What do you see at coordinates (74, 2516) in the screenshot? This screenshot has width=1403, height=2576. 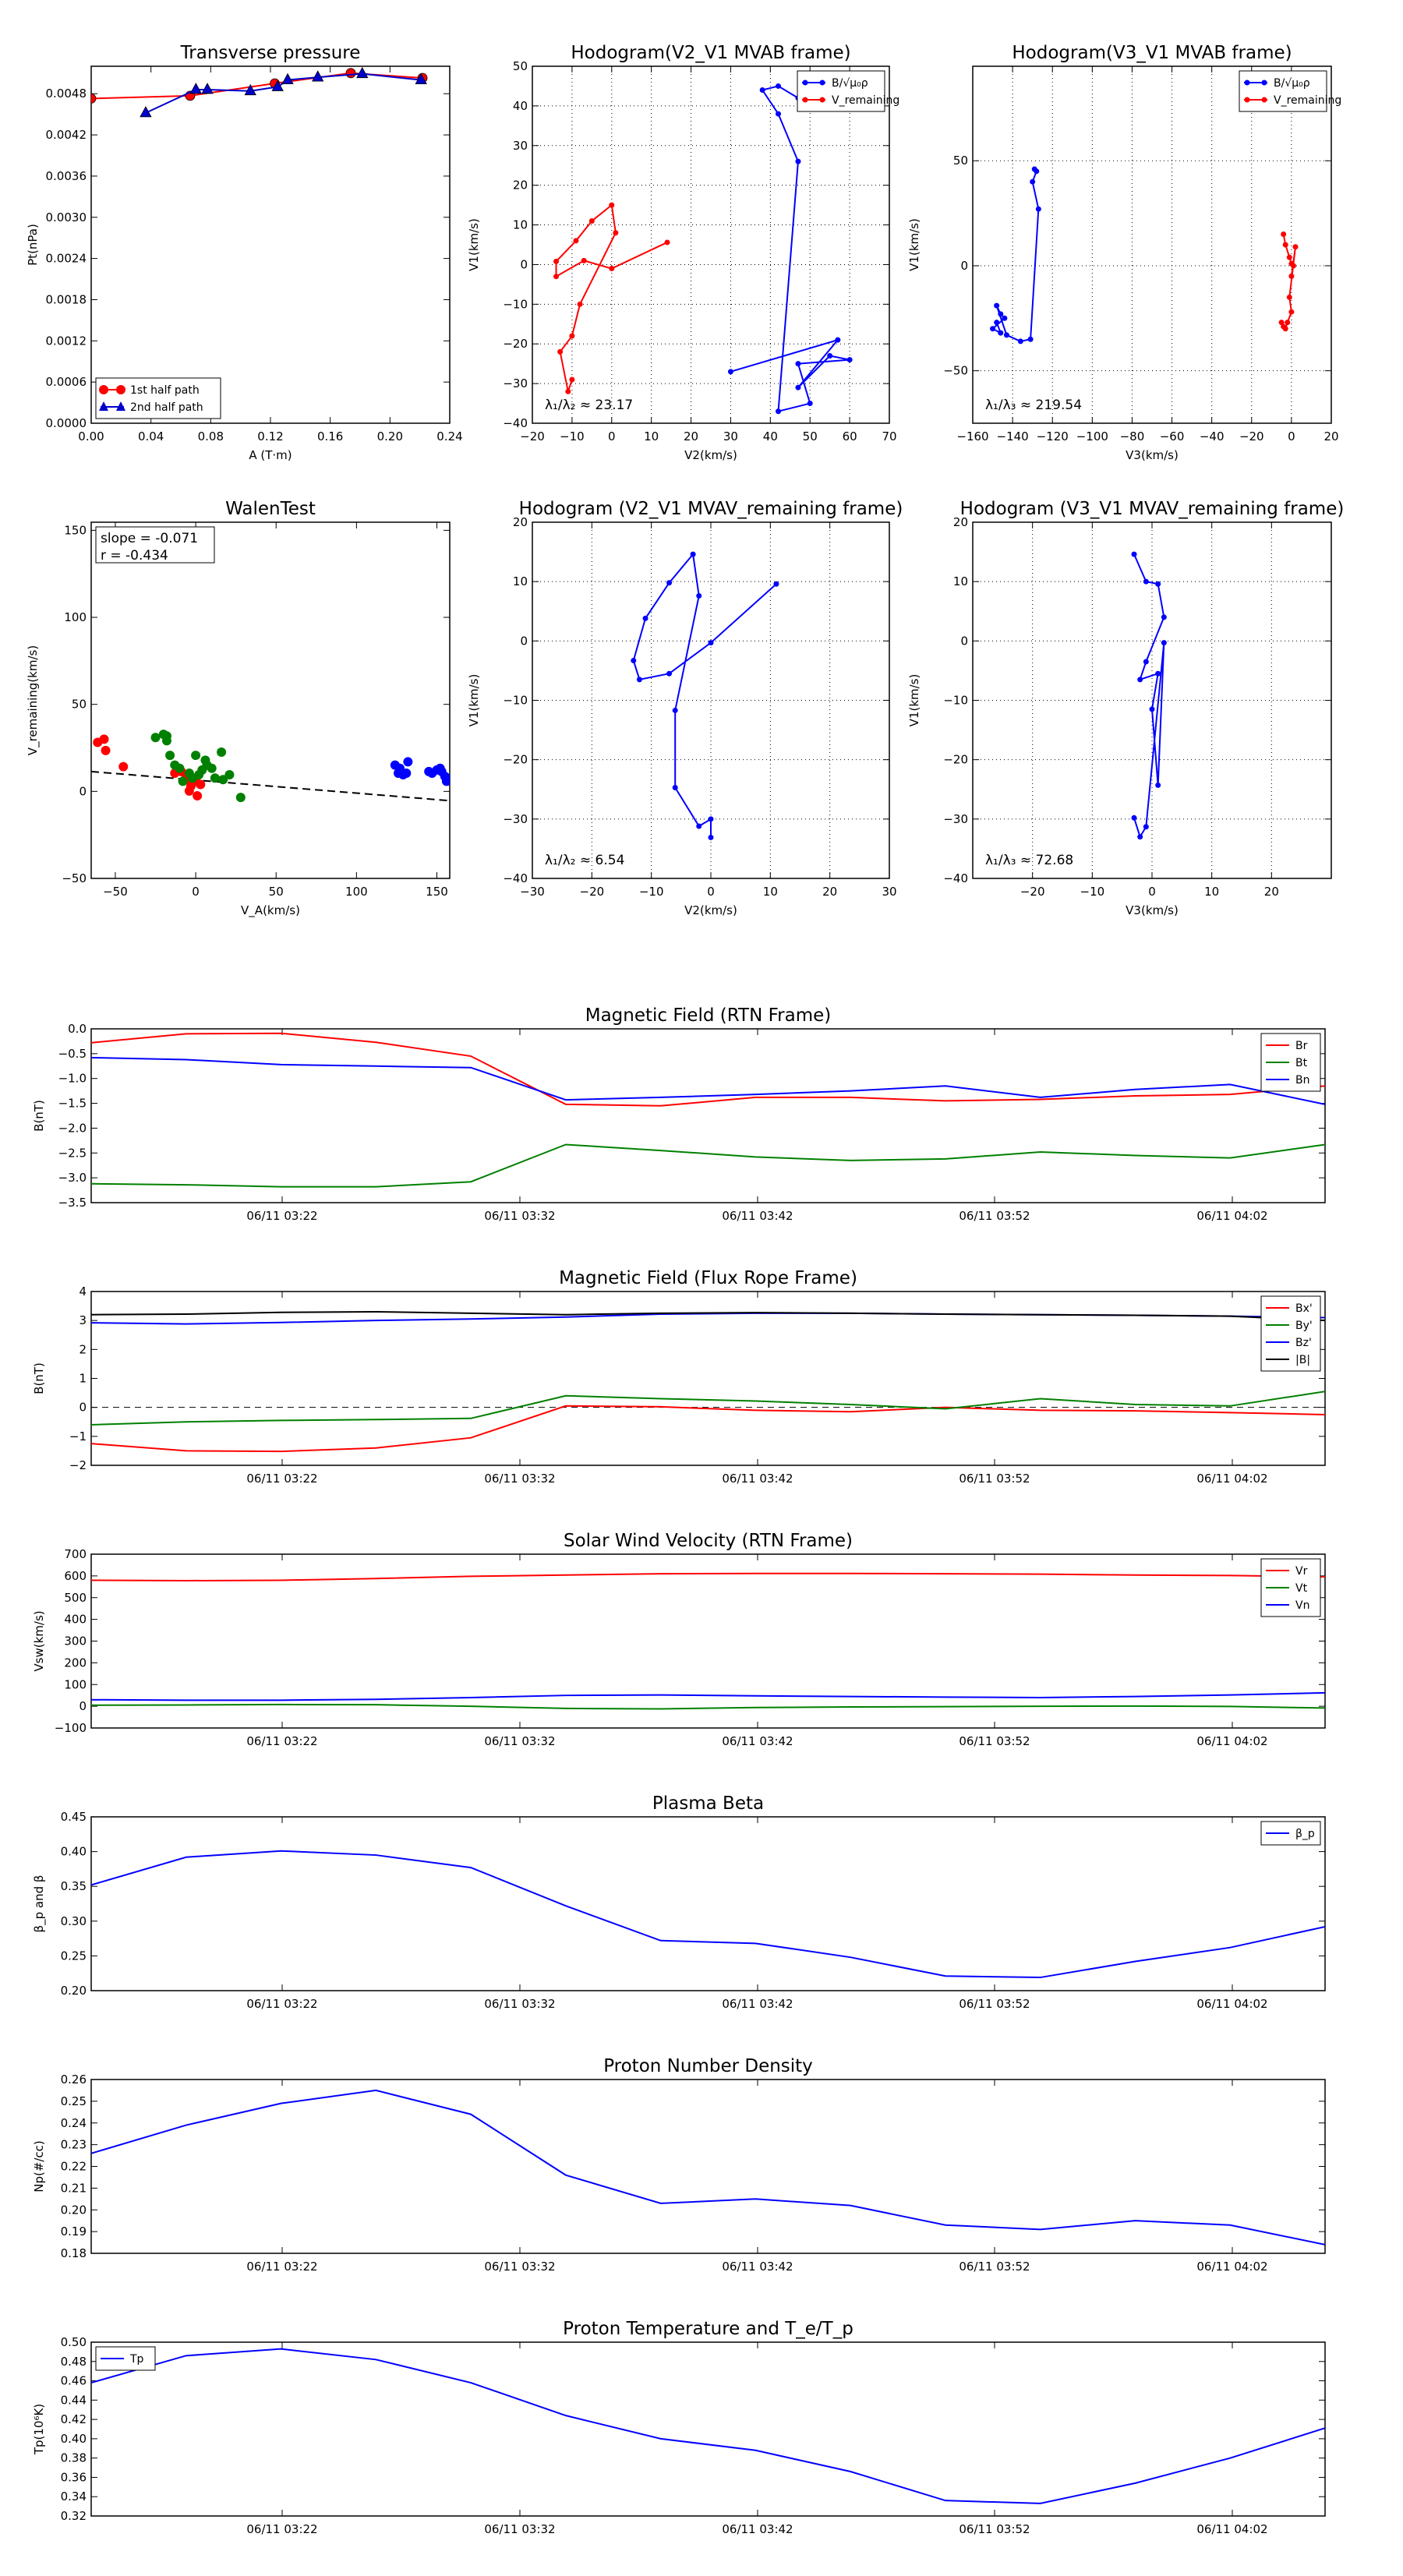 I see `y-tick-label: 0.32` at bounding box center [74, 2516].